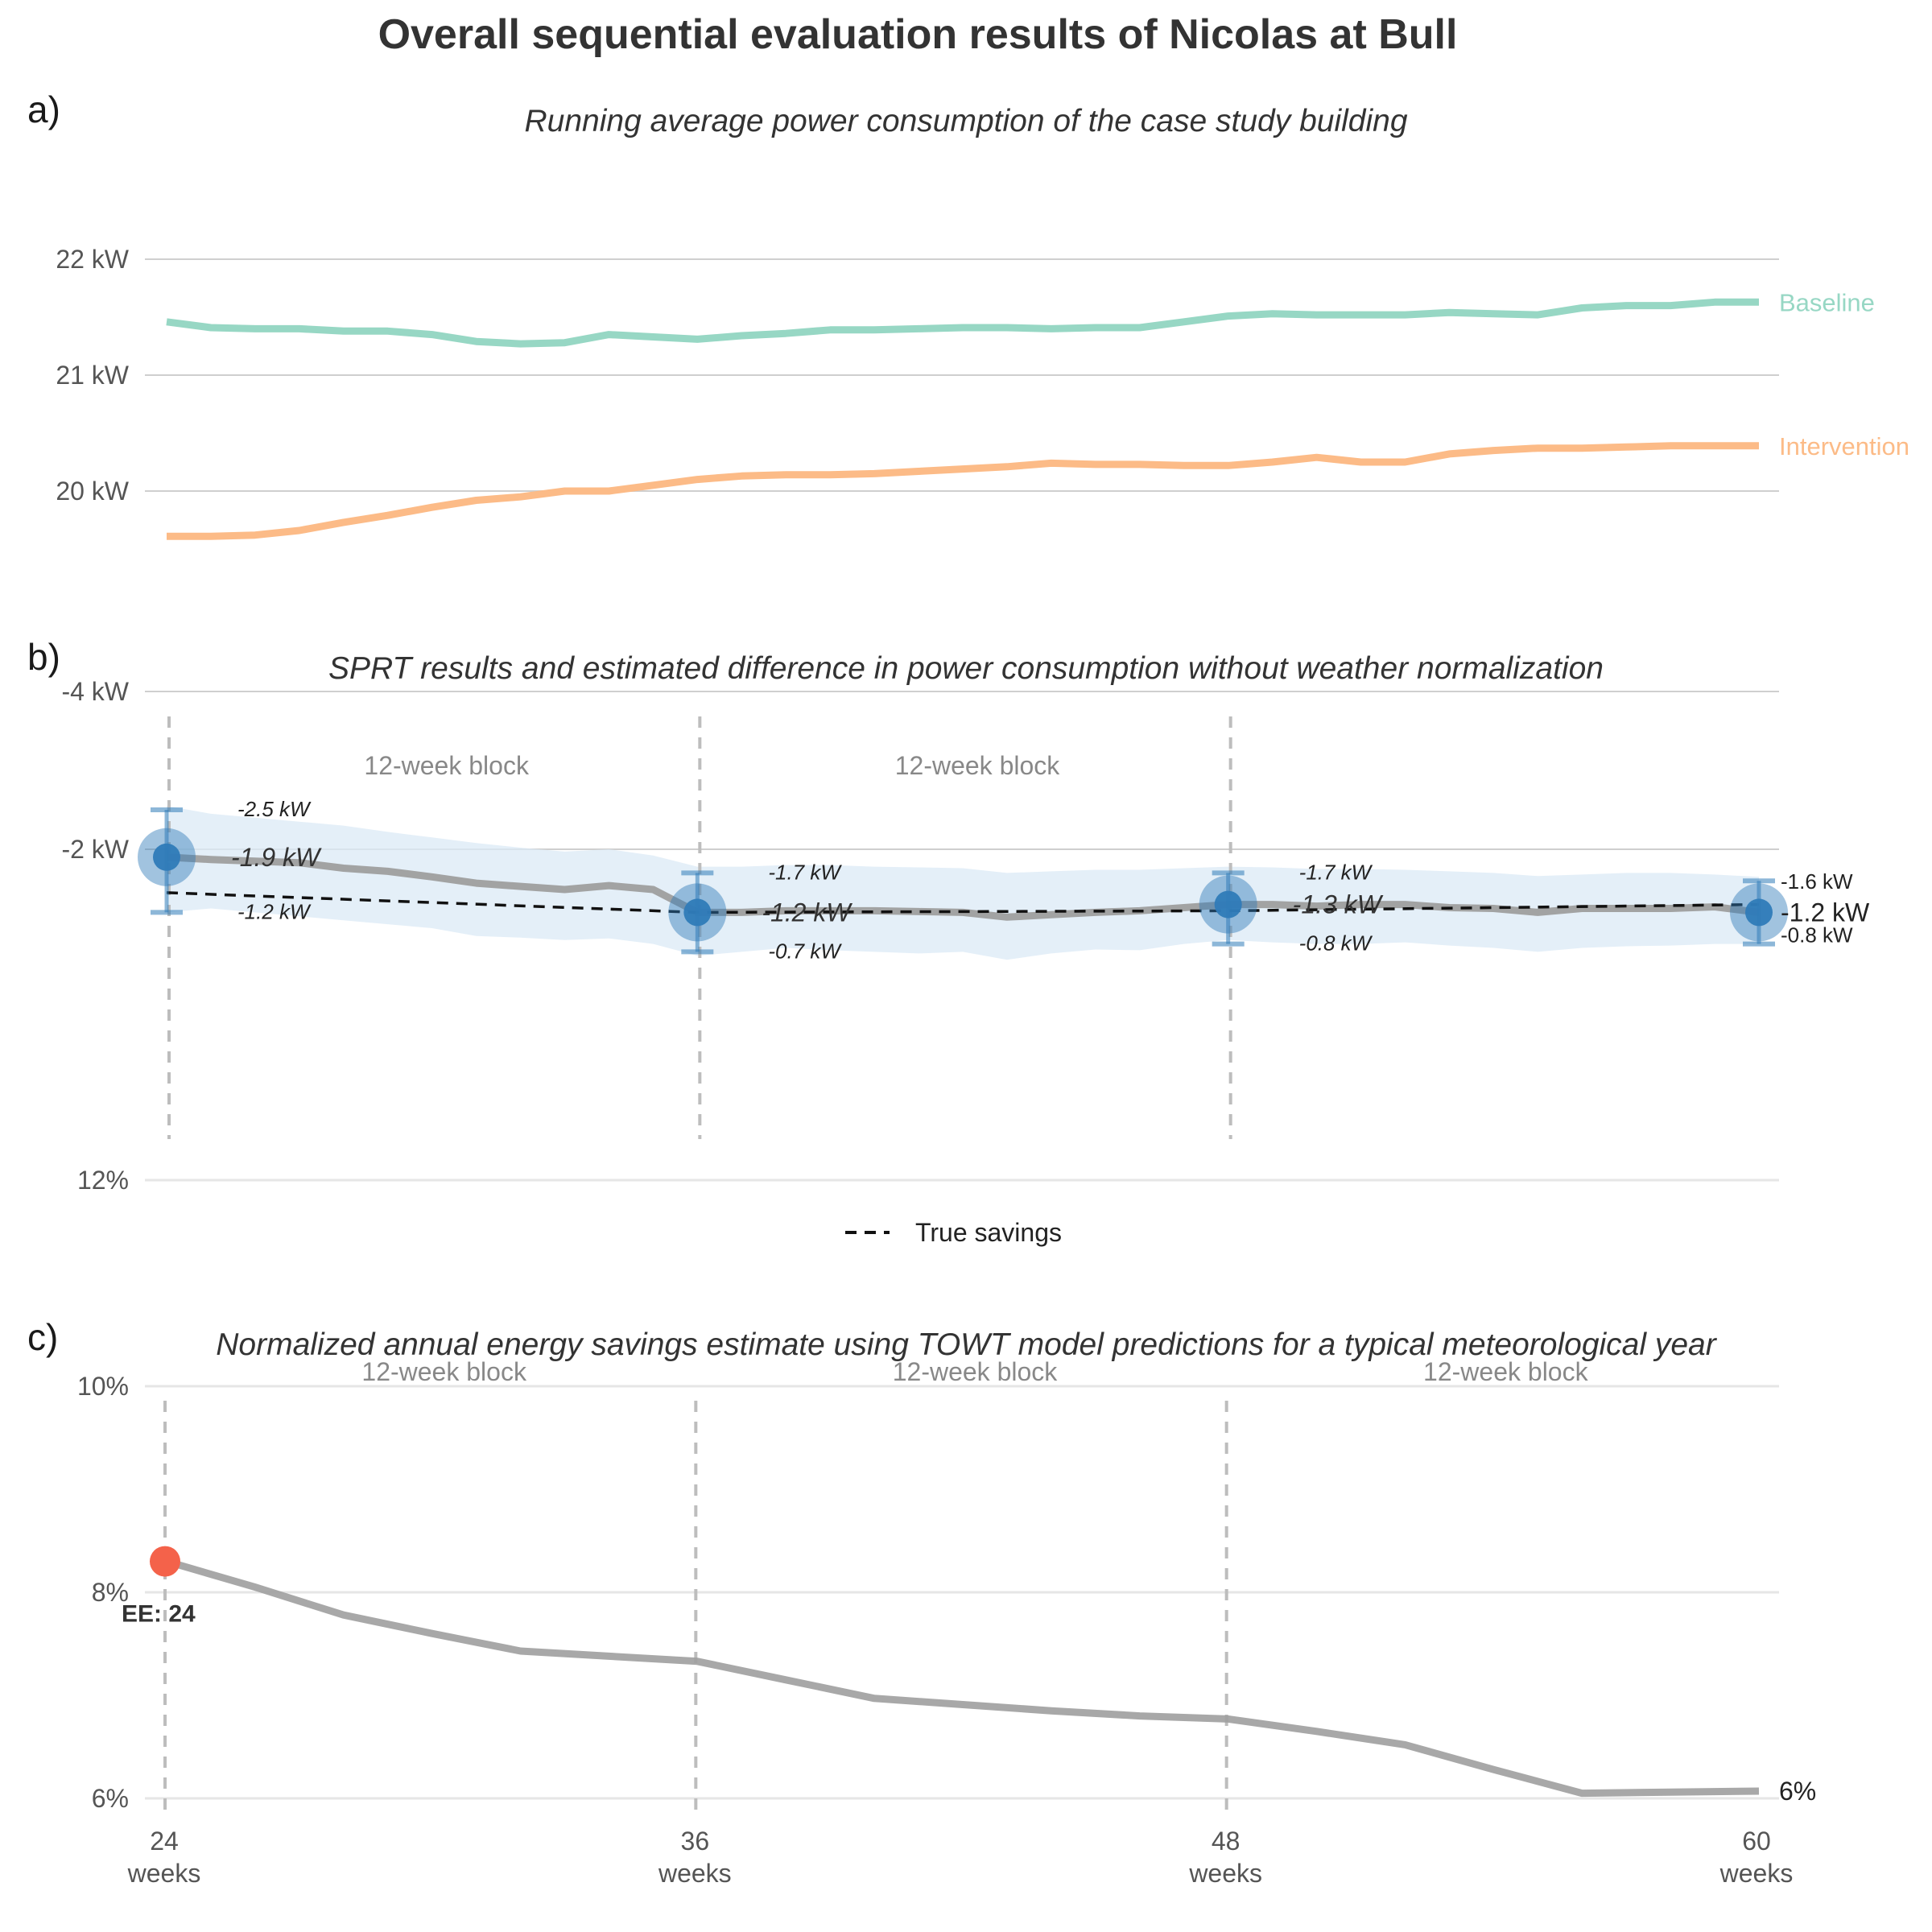  I want to click on panel-b-y-tick: -2 kW, so click(95, 849).